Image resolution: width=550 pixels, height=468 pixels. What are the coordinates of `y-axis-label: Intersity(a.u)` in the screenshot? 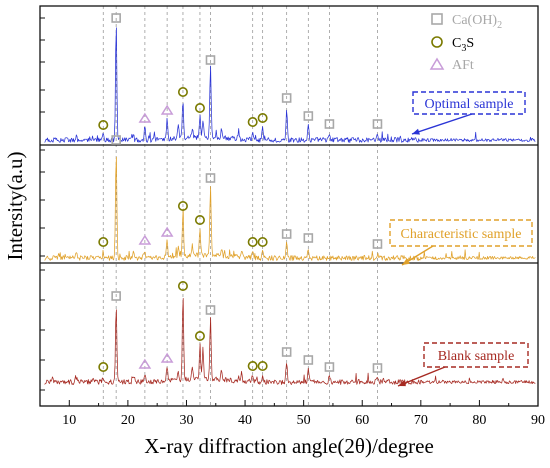 It's located at (15, 205).